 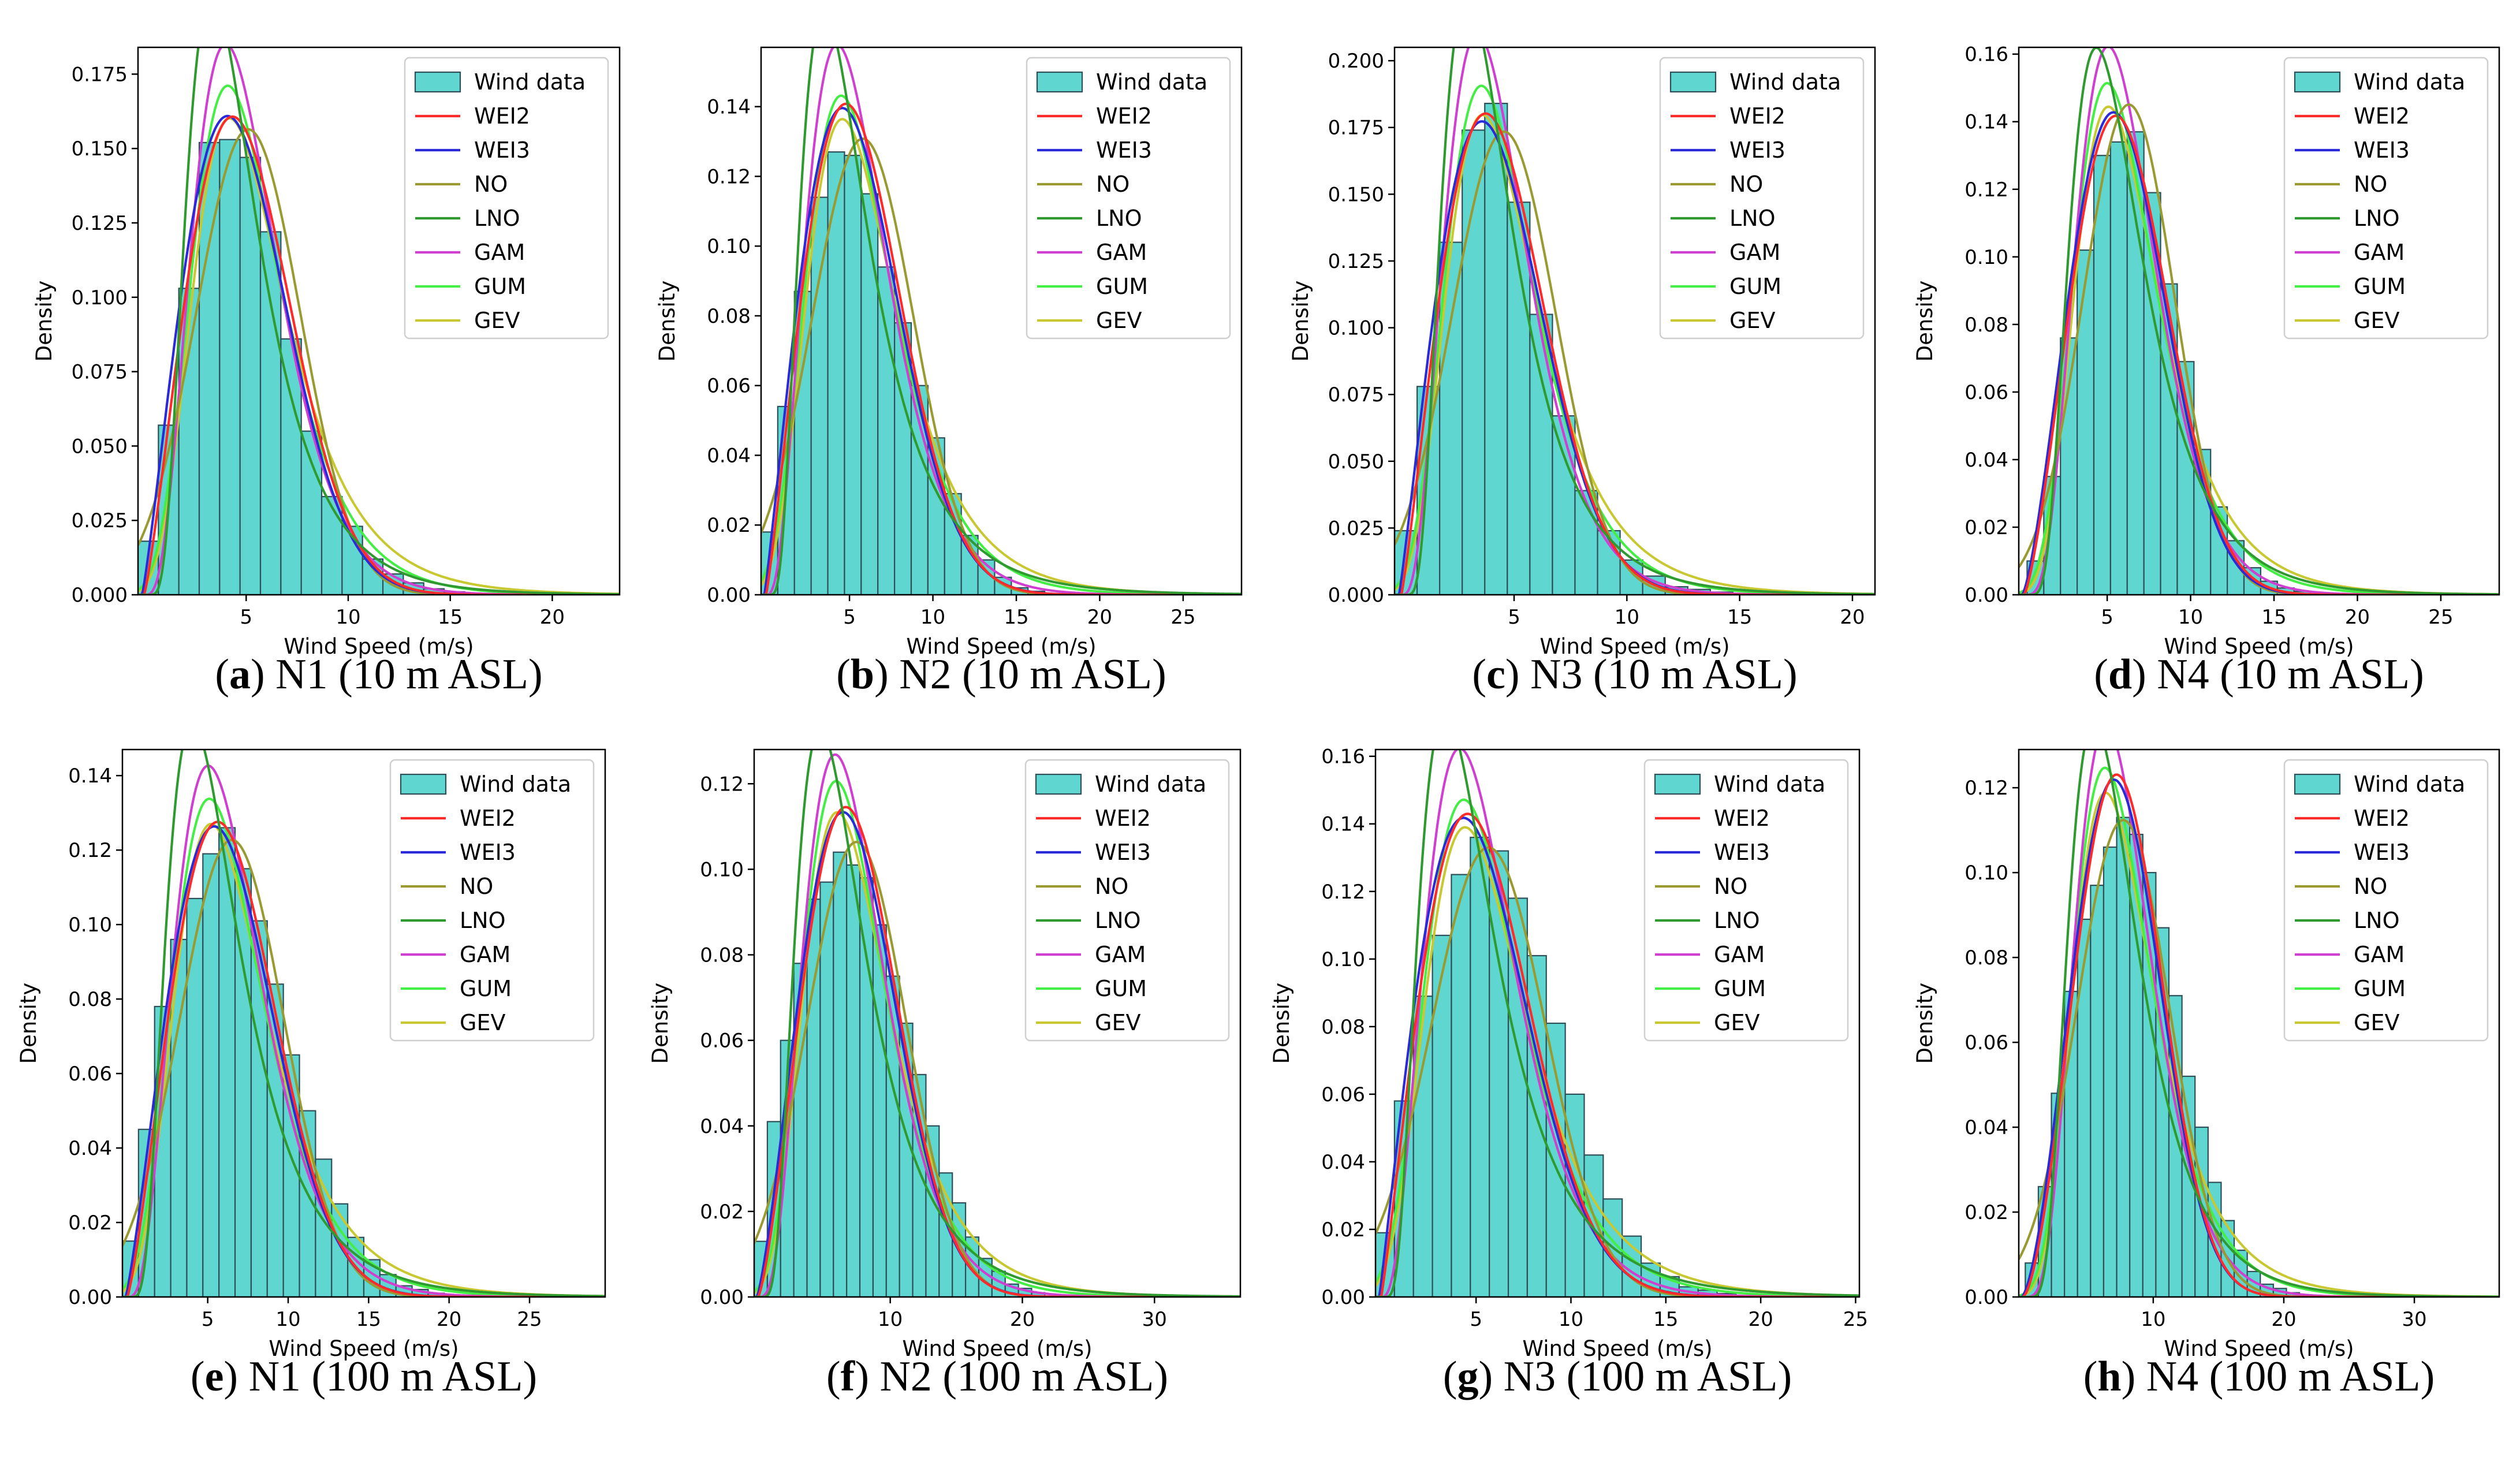 What do you see at coordinates (1658, 674) in the screenshot?
I see `panel-caption-text: N3 (10 m ASL)` at bounding box center [1658, 674].